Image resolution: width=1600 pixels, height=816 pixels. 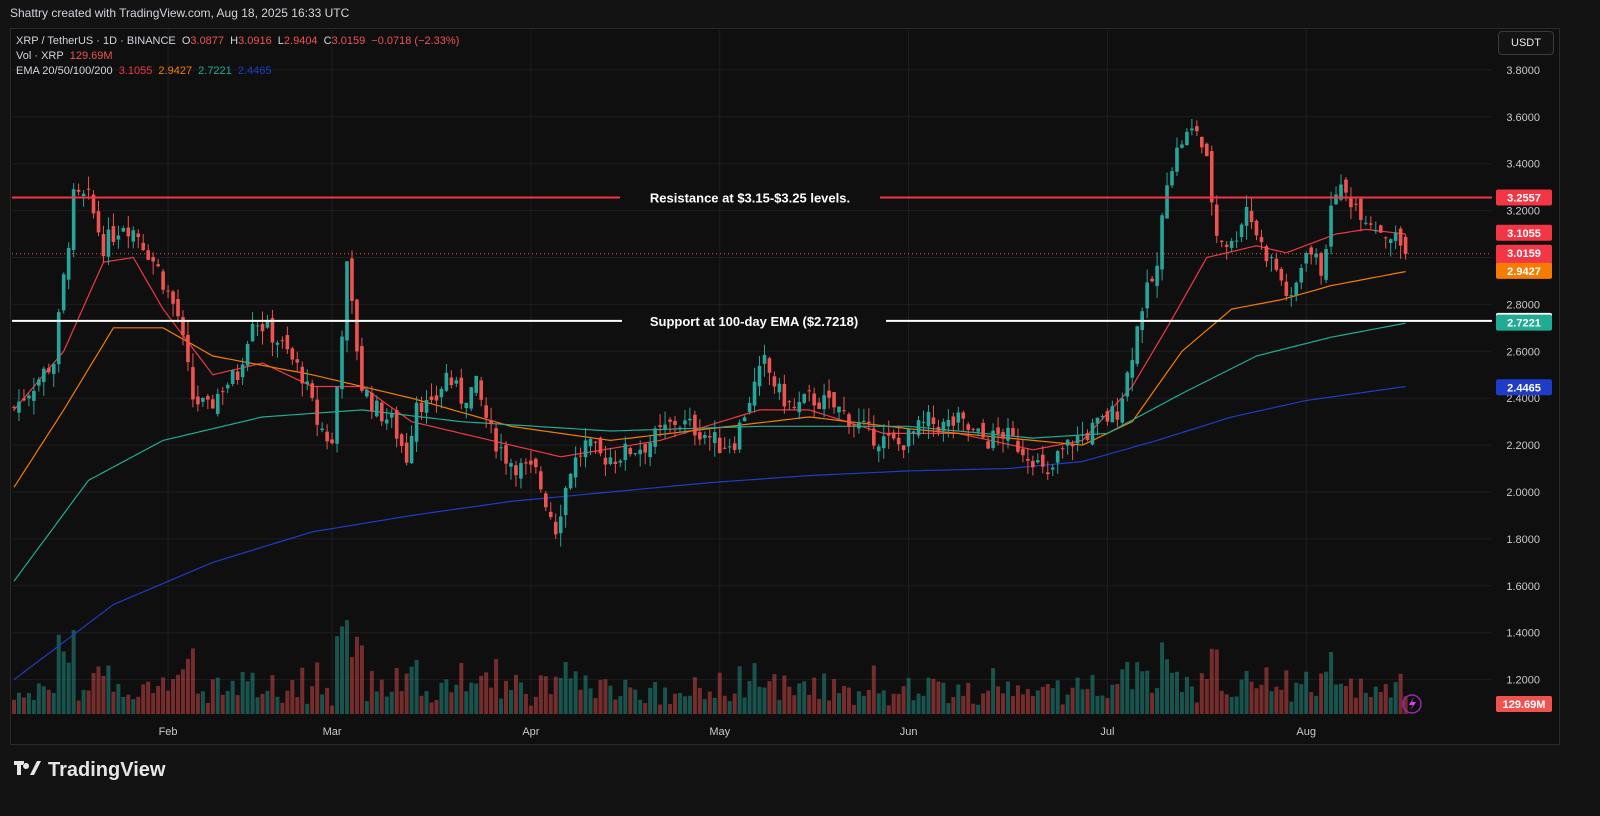 I want to click on high-label: H, so click(x=234, y=41).